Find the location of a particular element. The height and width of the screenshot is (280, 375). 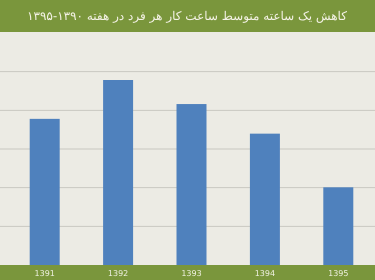

x-tick-label: 1392 is located at coordinates (118, 273).